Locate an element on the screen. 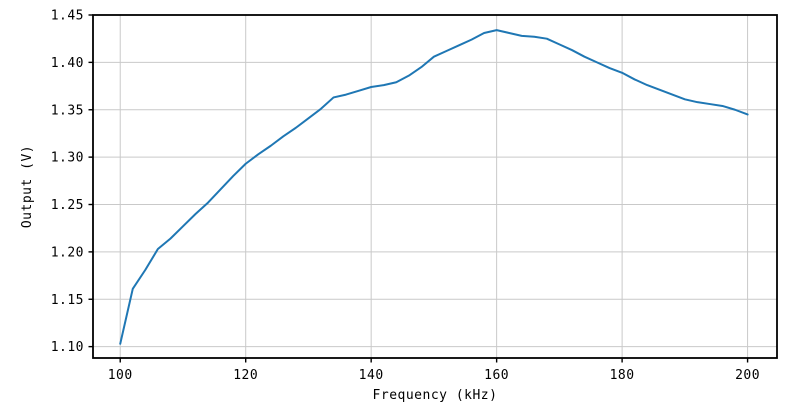  y-tick-label: 1.20 is located at coordinates (67, 252).